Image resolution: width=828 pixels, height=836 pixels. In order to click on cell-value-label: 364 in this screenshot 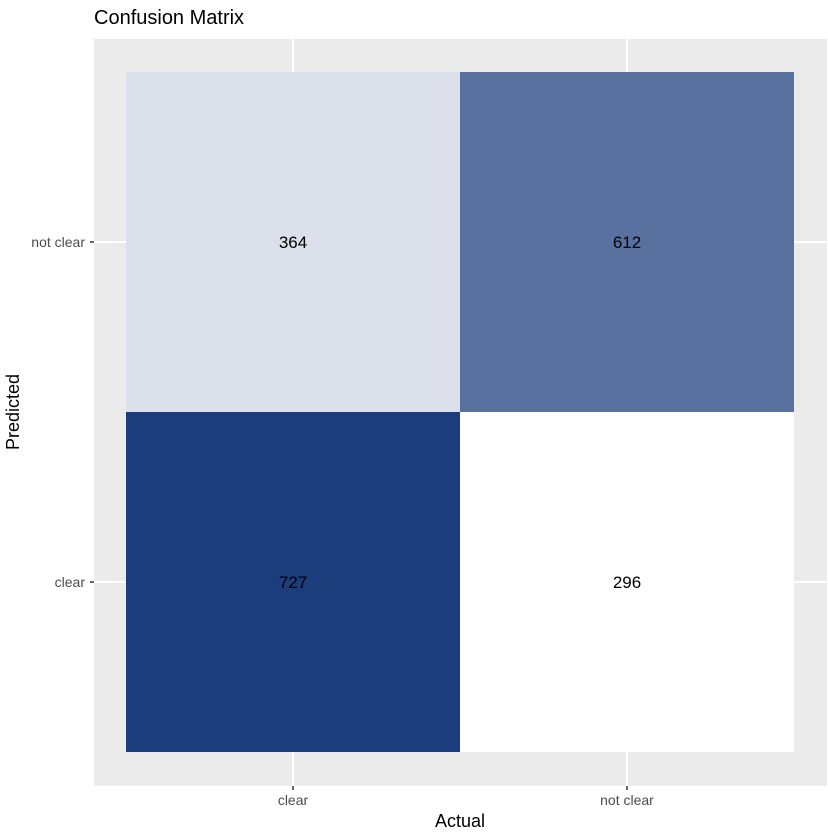, I will do `click(293, 242)`.